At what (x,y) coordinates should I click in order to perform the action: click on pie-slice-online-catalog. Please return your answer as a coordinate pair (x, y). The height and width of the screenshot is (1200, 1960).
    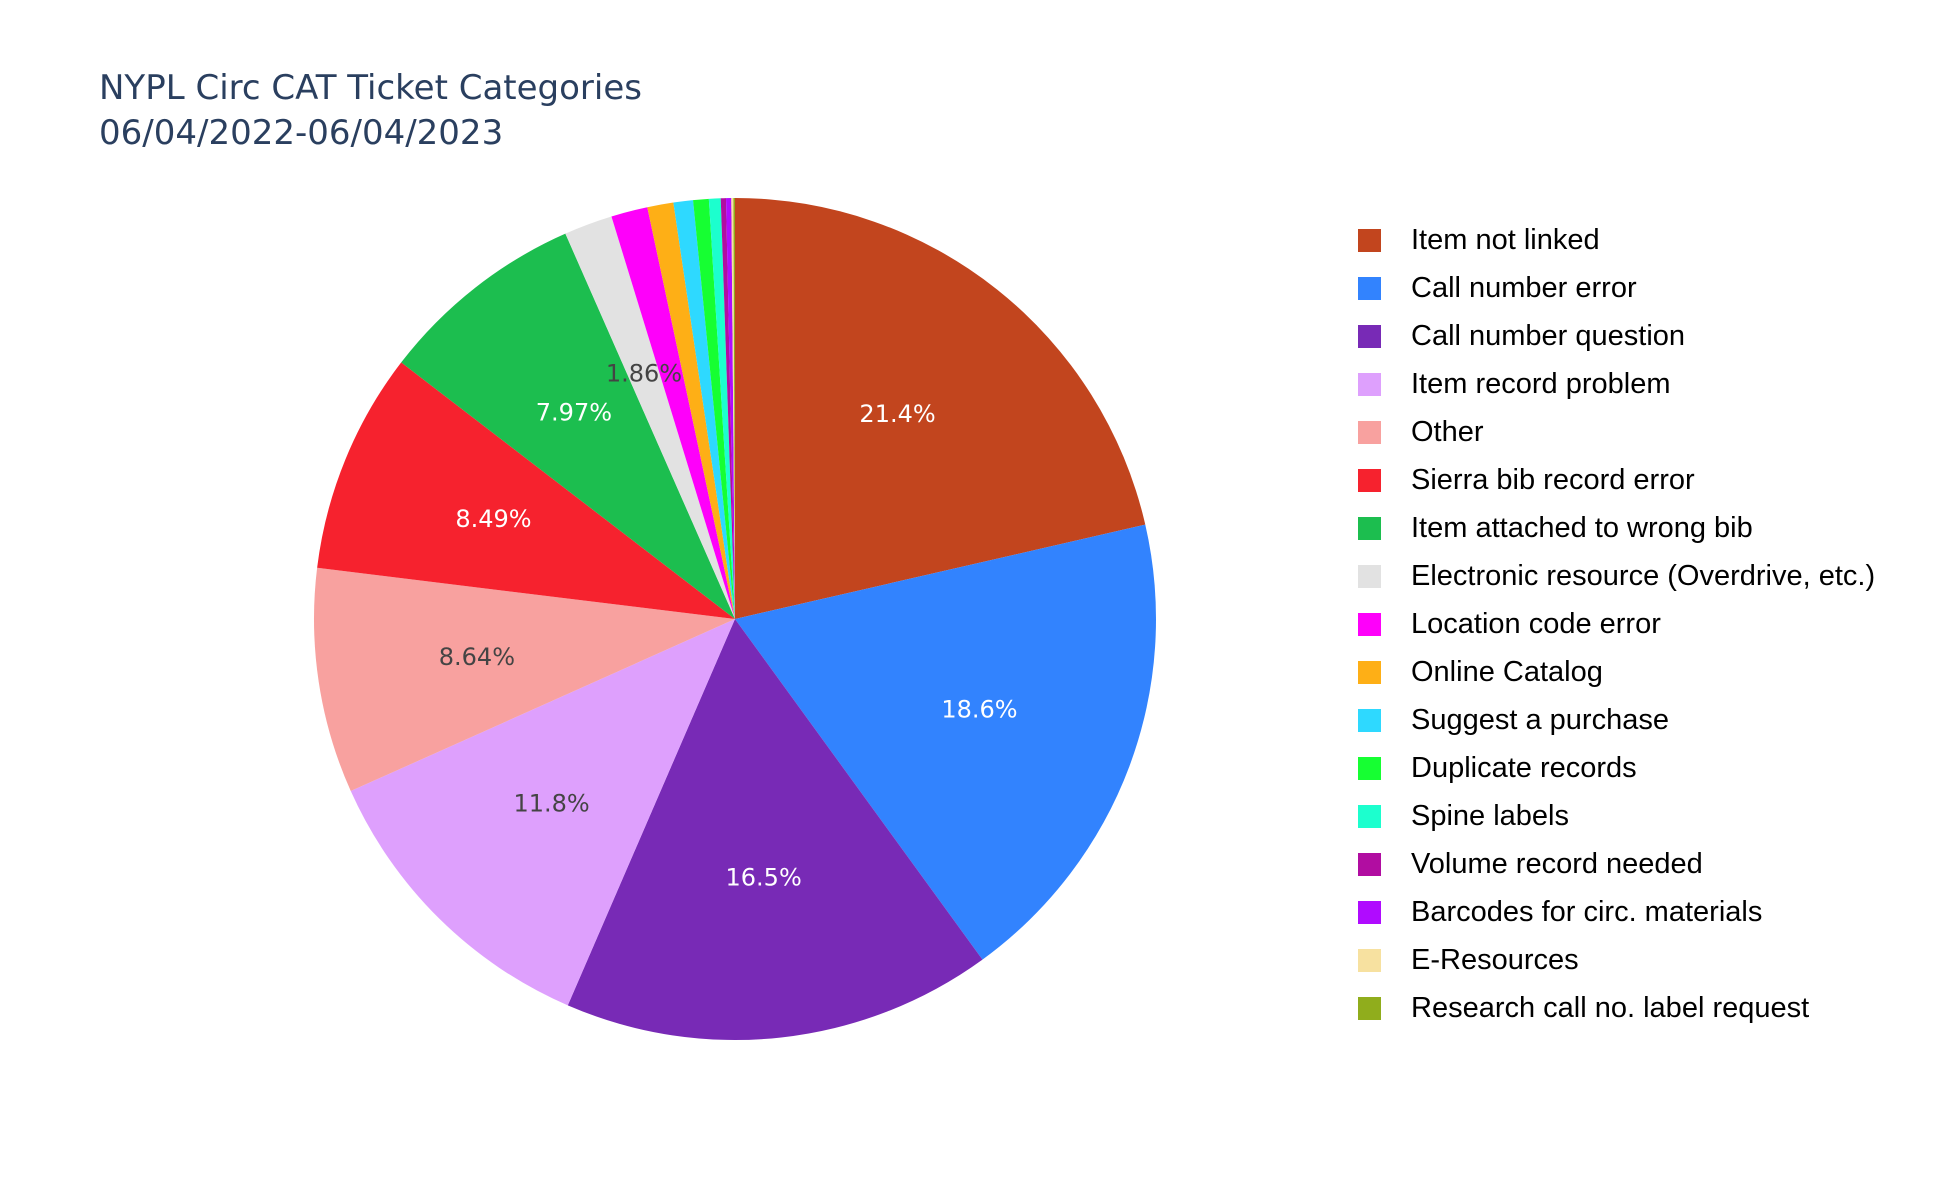
    Looking at the image, I should click on (691, 410).